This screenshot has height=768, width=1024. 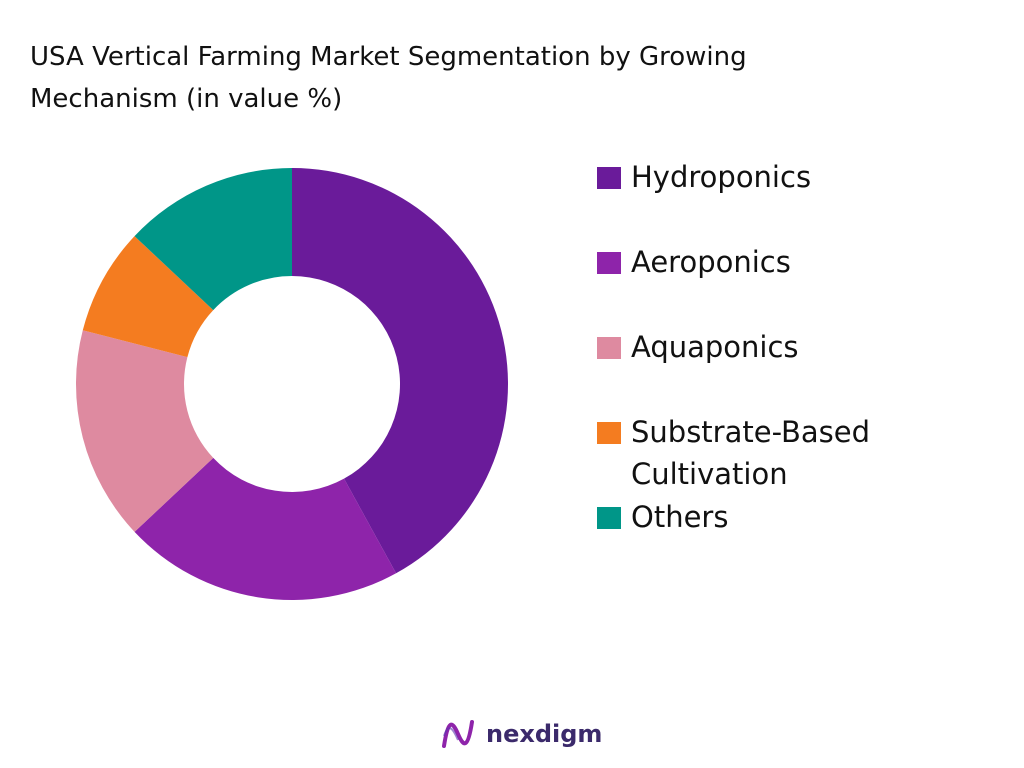 What do you see at coordinates (751, 453) in the screenshot?
I see `legend-label: Substrate-Based Cultivation` at bounding box center [751, 453].